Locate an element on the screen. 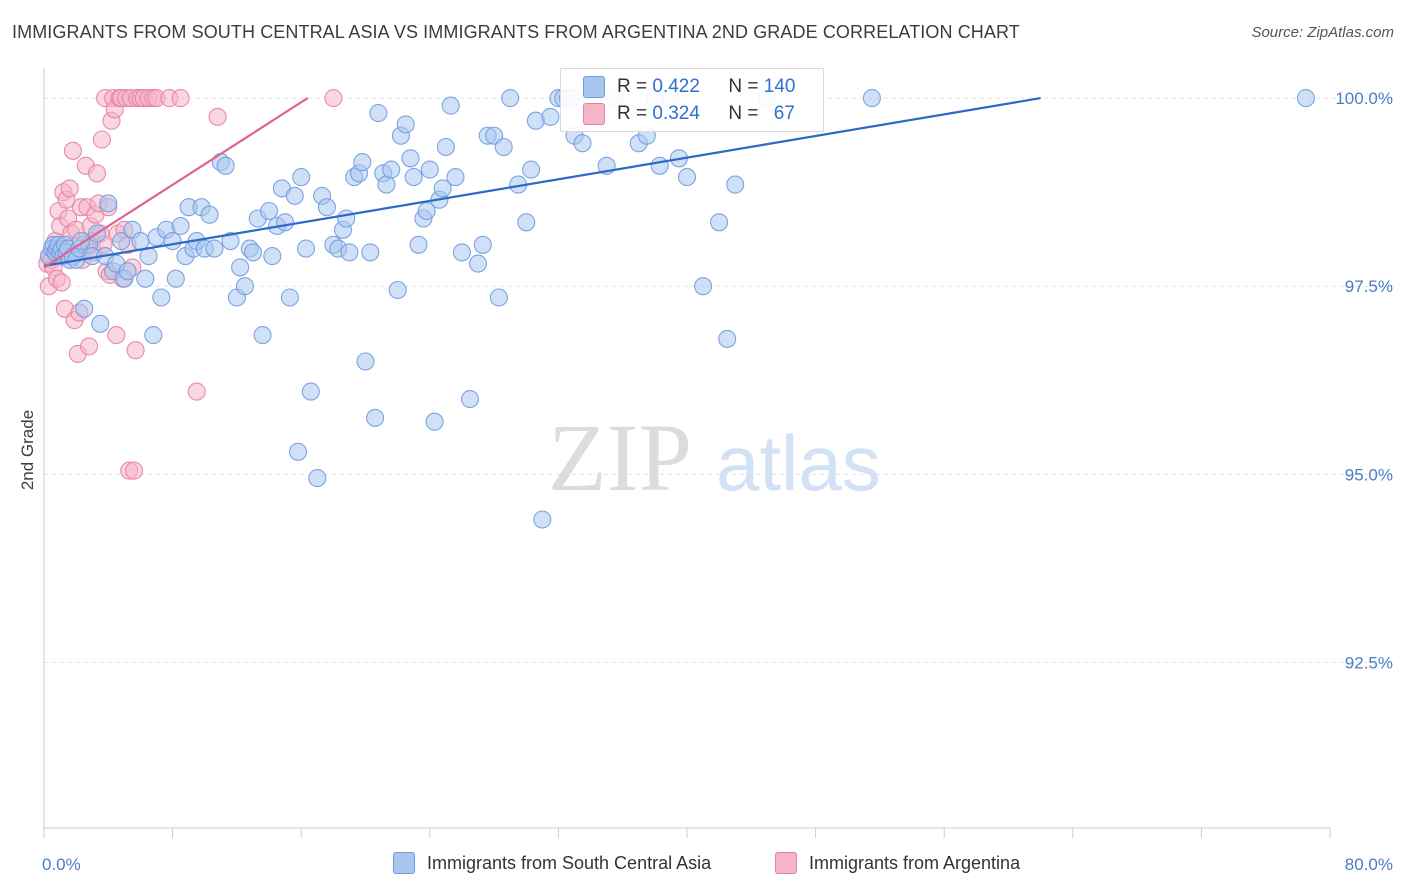 This screenshot has height=892, width=1406. stats-box: R = 0.422 N = 140 R = 0.324 N = 67 is located at coordinates (692, 100).